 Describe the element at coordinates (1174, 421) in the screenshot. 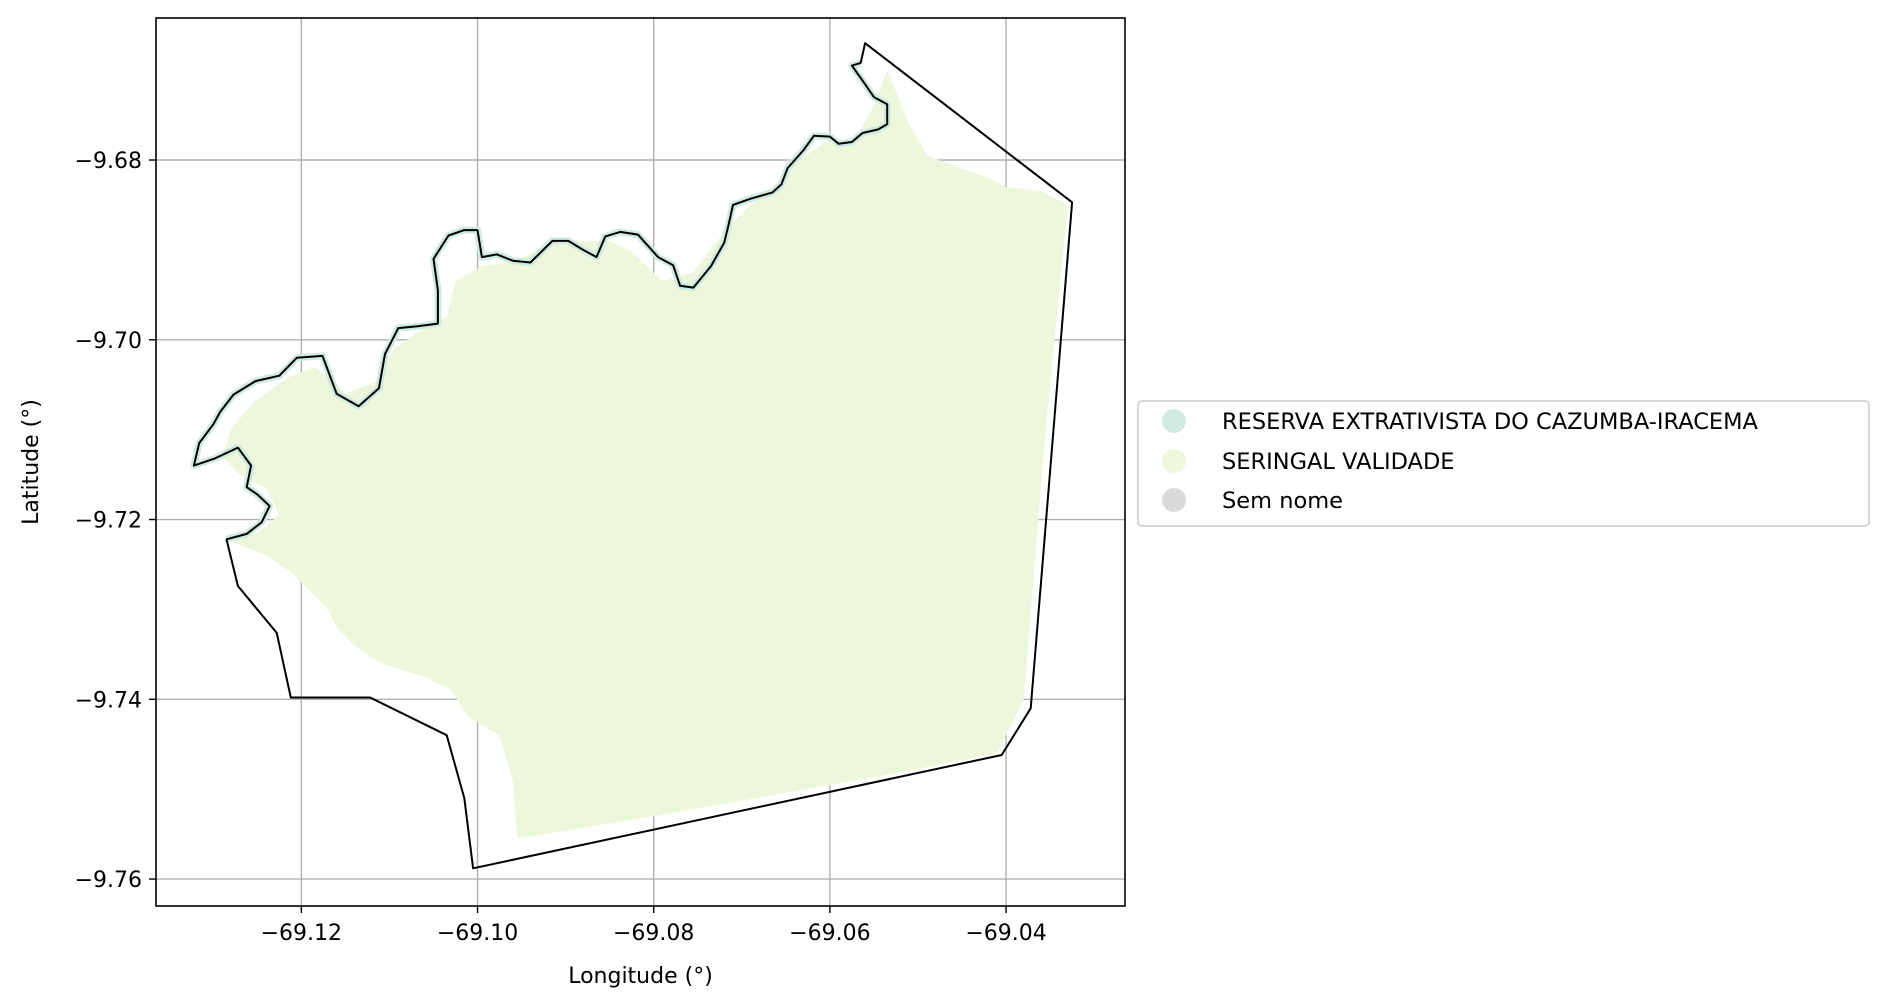

I see `legend-marker-reserva` at that location.